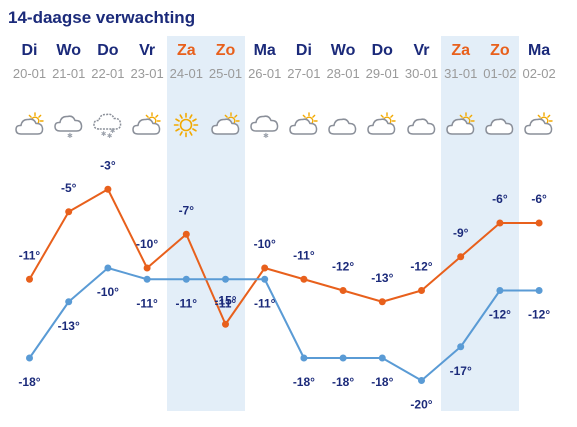  I want to click on day-date: 22-01, so click(108, 73).